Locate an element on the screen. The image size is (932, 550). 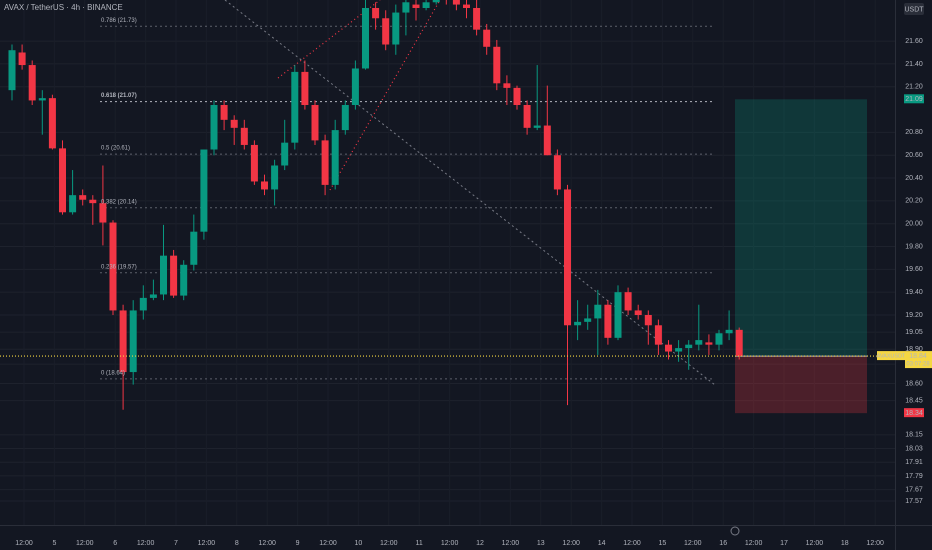
y-tick-label: 17.67 is located at coordinates (914, 489).